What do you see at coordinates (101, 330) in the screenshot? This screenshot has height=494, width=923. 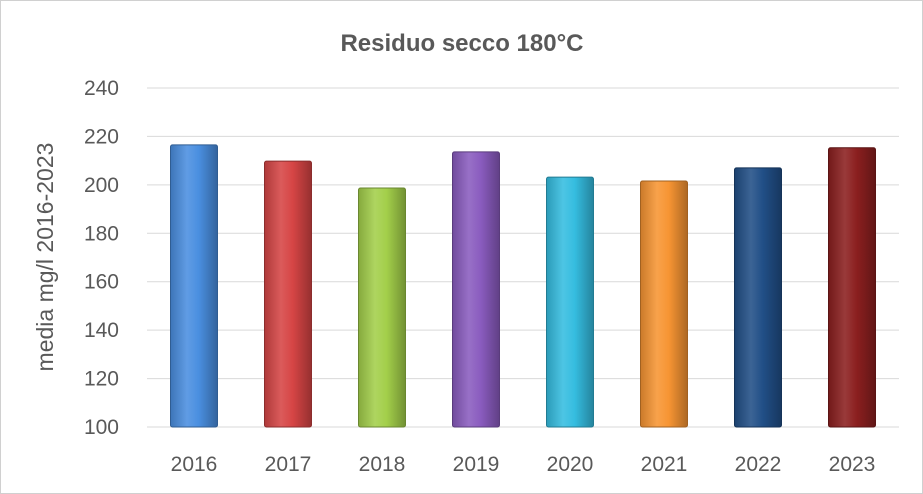 I see `y-tick-label: 140` at bounding box center [101, 330].